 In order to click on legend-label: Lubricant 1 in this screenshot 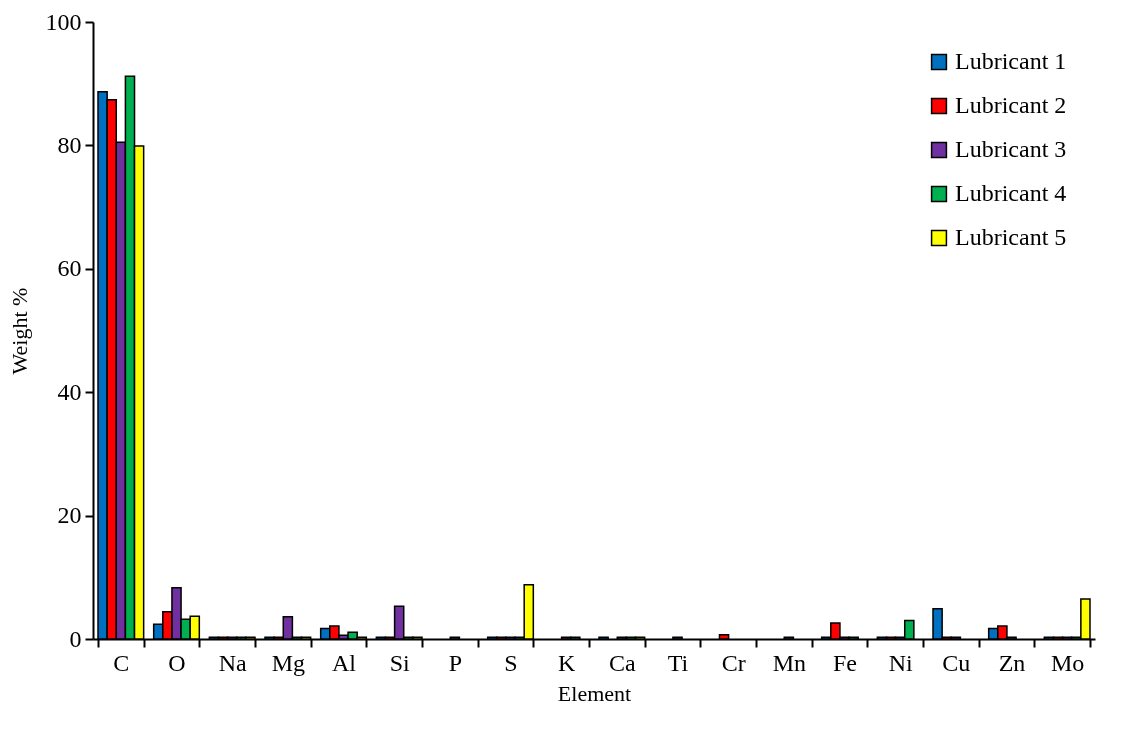, I will do `click(1011, 61)`.